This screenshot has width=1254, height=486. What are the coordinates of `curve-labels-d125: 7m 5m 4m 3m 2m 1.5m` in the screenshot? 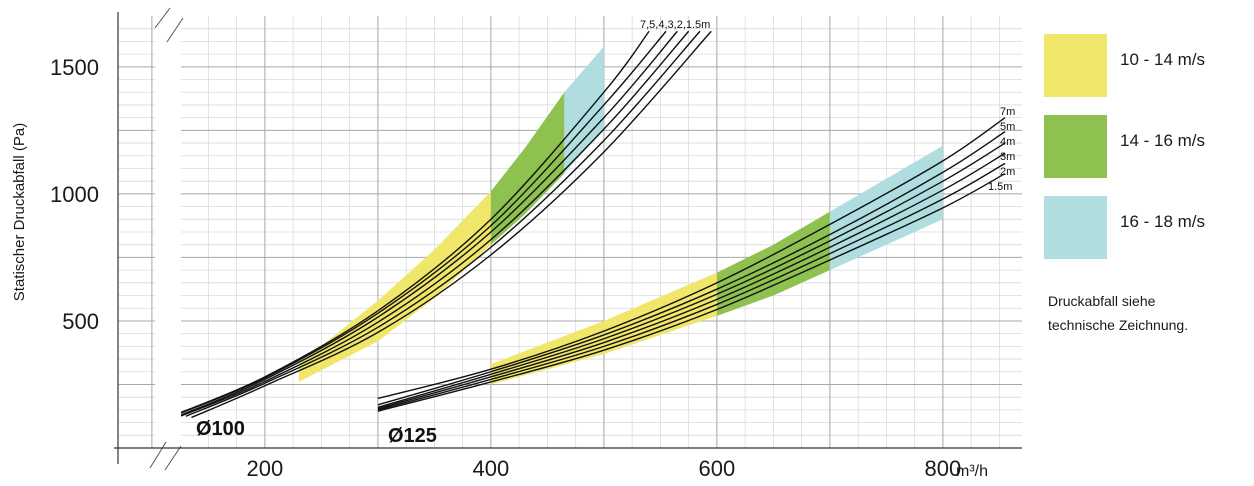 It's located at (1001, 149).